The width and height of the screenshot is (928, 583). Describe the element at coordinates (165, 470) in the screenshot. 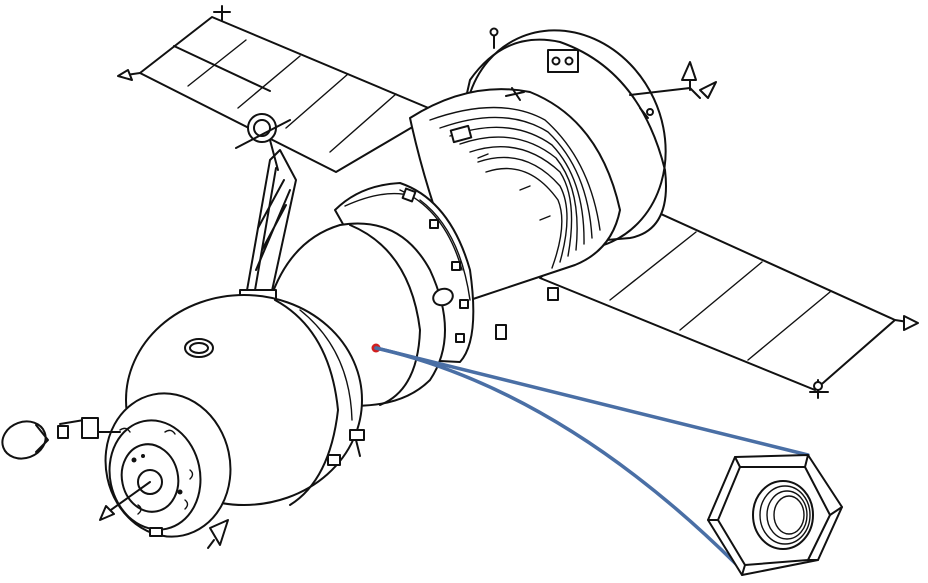

I see `docking-probe-section` at that location.